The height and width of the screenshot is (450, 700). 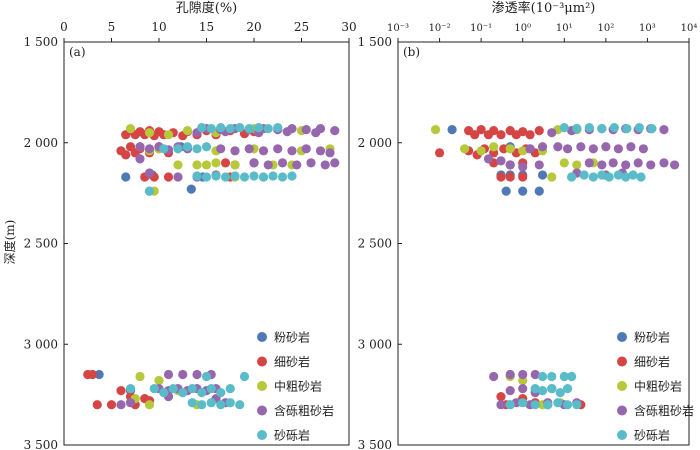 I want to click on x-tick-label-b: 10⁻², so click(x=440, y=28).